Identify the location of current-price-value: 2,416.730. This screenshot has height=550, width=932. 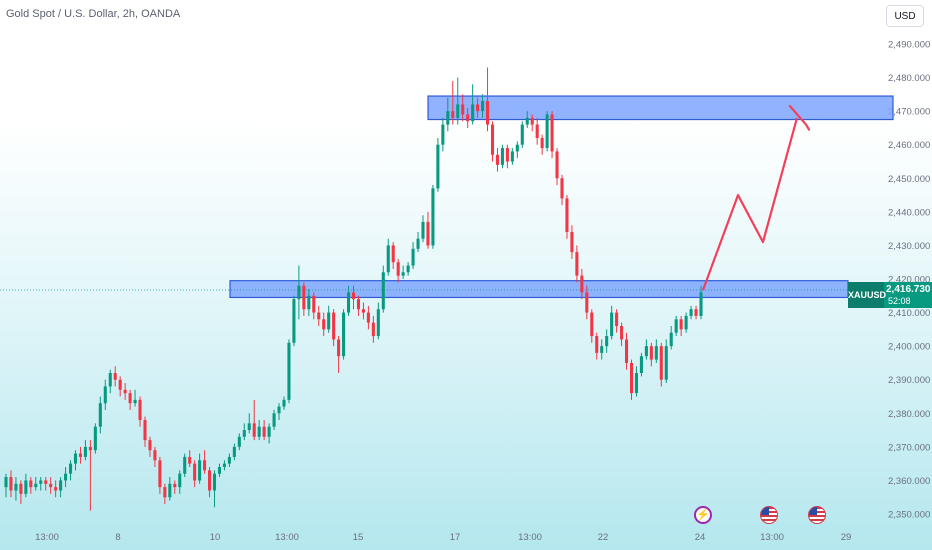
(908, 289).